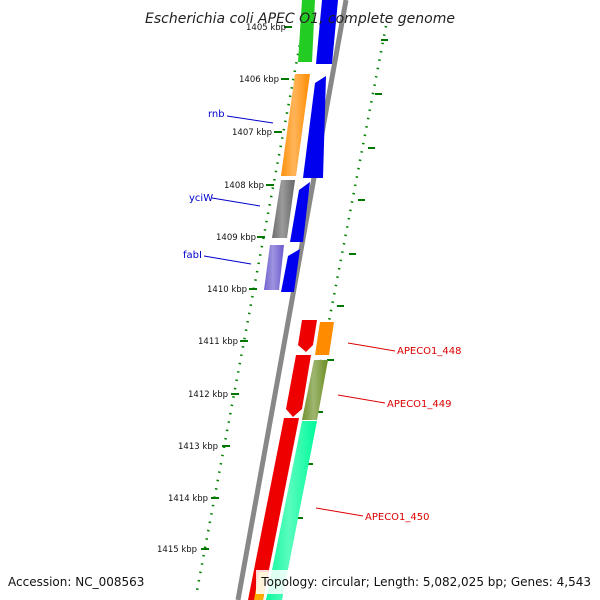  What do you see at coordinates (250, 119) in the screenshot?
I see `rnb-leader-line` at bounding box center [250, 119].